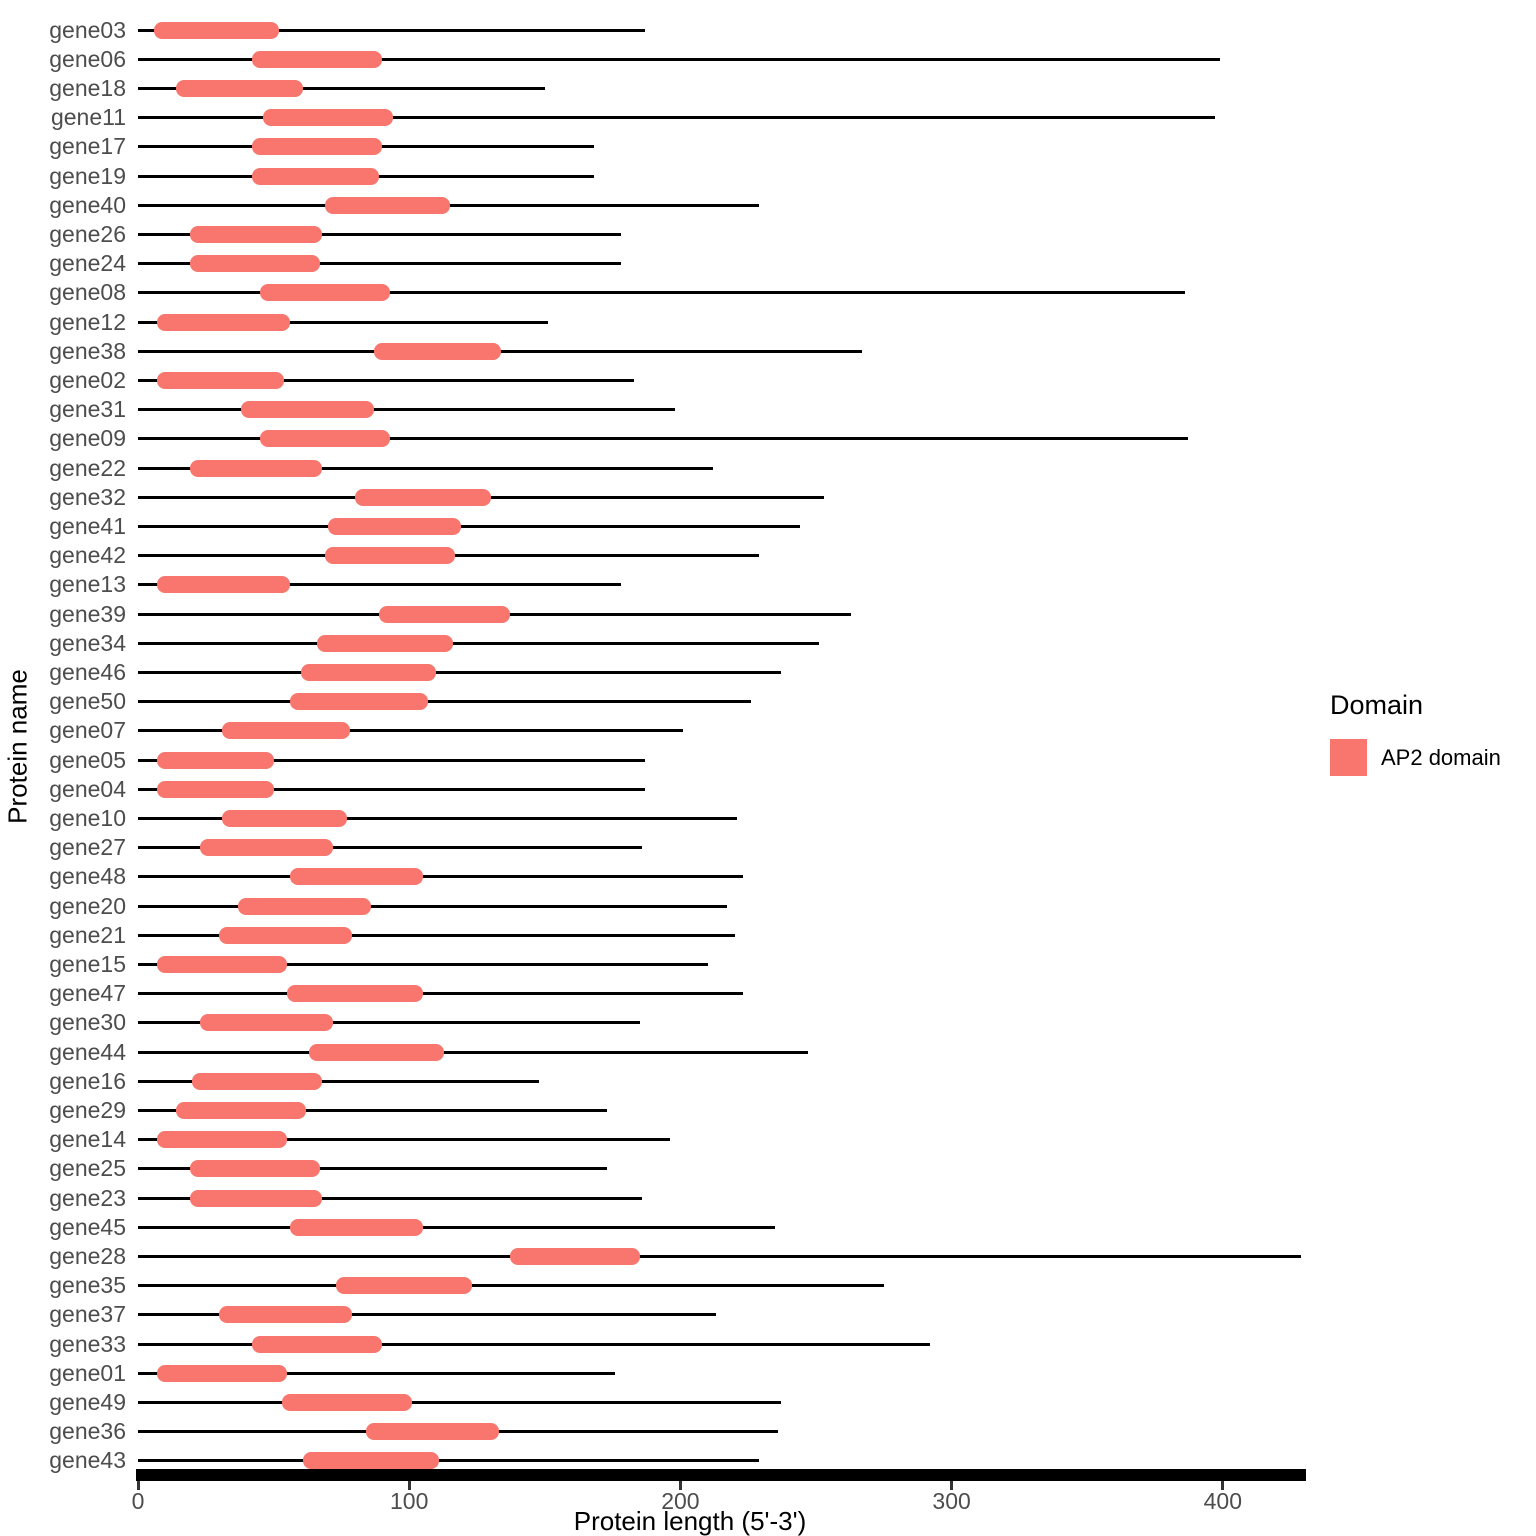 The width and height of the screenshot is (1536, 1536). I want to click on x-axis-line, so click(721, 1475).